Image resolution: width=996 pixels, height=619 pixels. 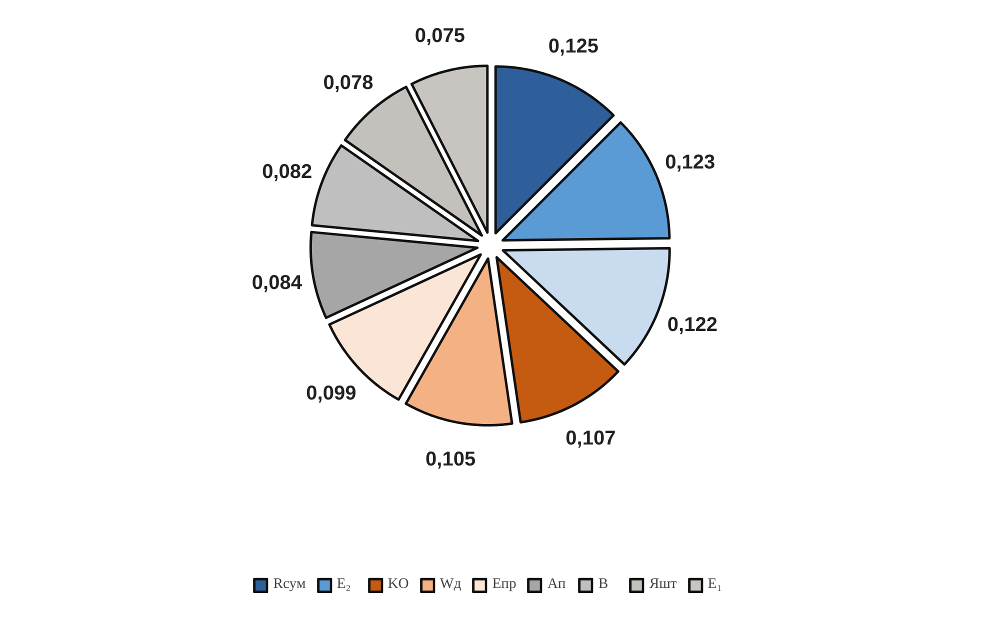 What do you see at coordinates (557, 584) in the screenshot?
I see `legend-label: Aп` at bounding box center [557, 584].